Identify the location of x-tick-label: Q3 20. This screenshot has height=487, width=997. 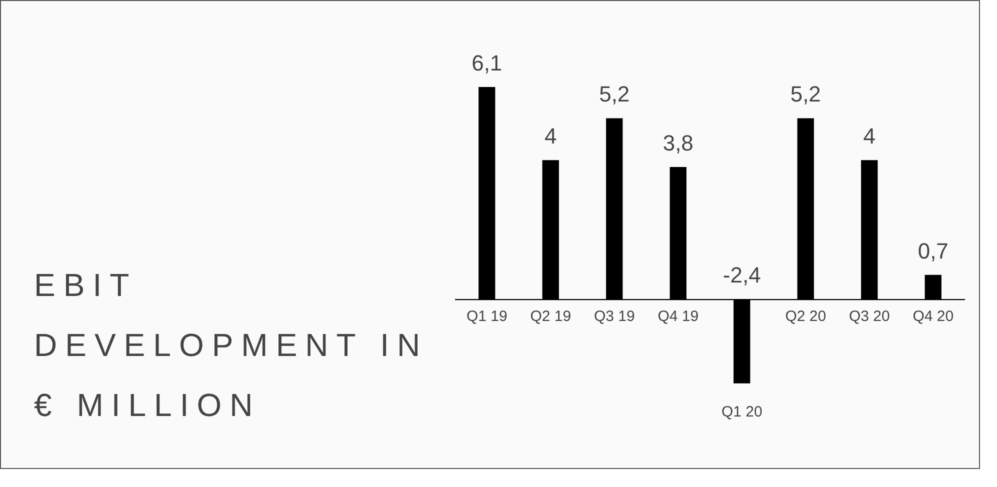
(869, 317).